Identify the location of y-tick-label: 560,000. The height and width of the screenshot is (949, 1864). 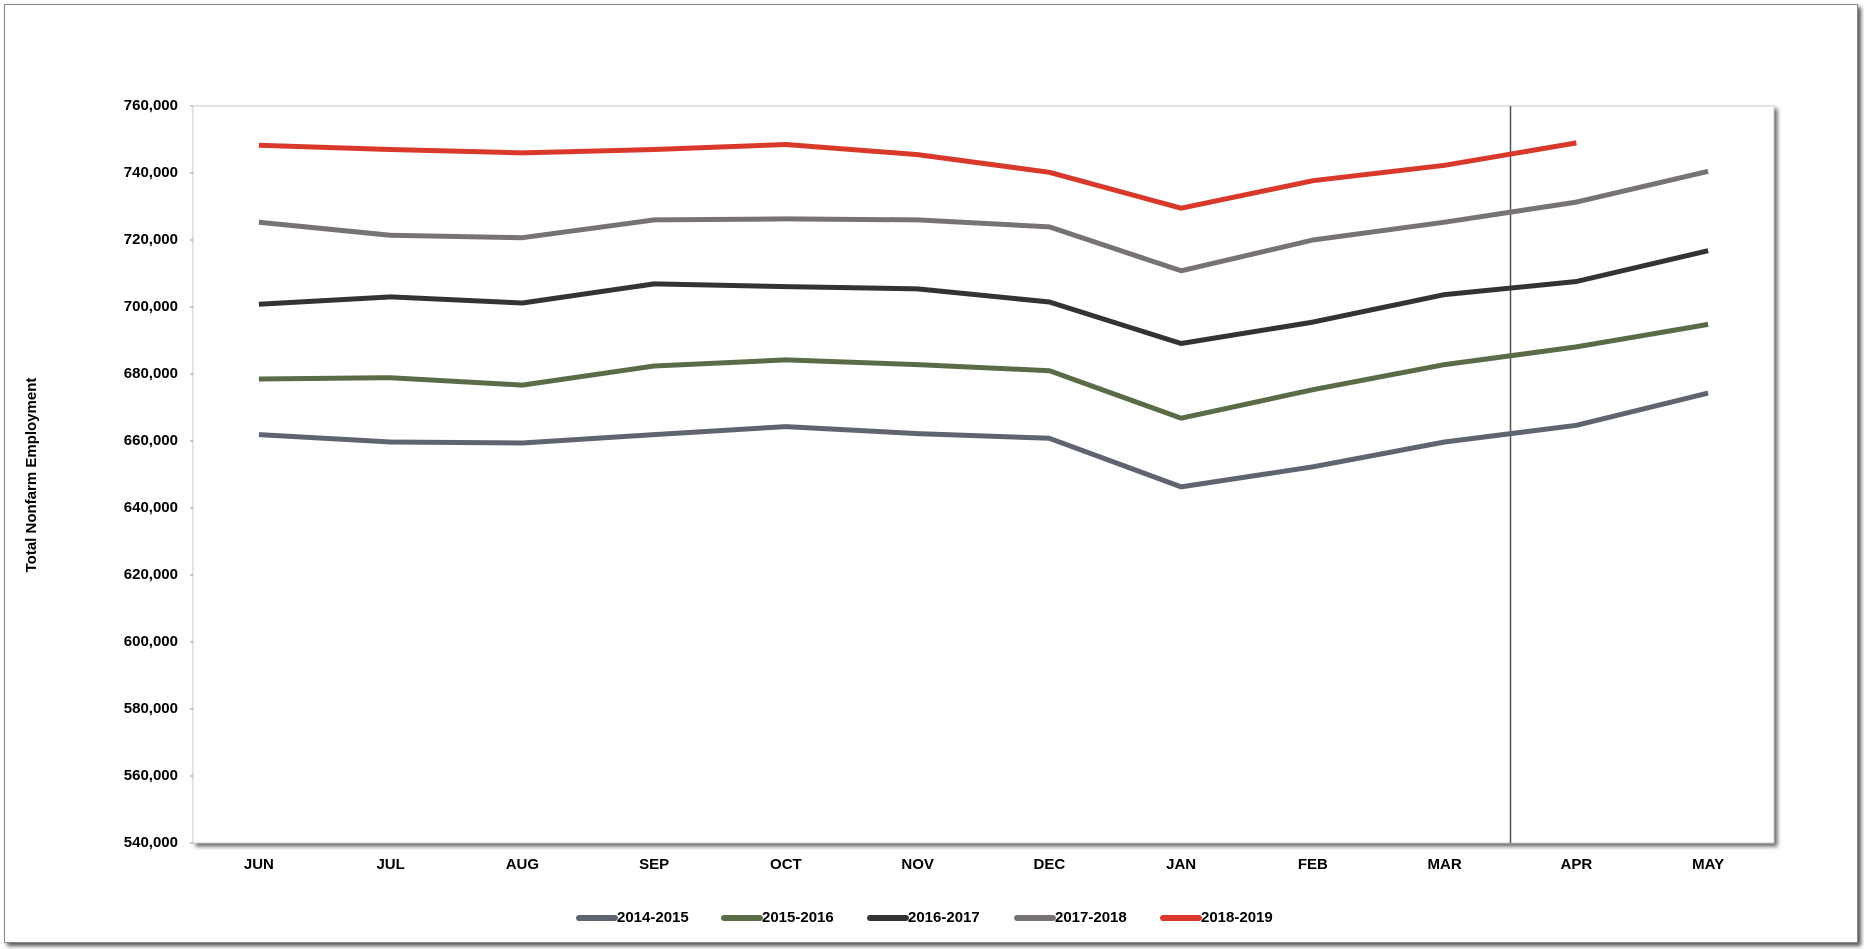
(151, 775).